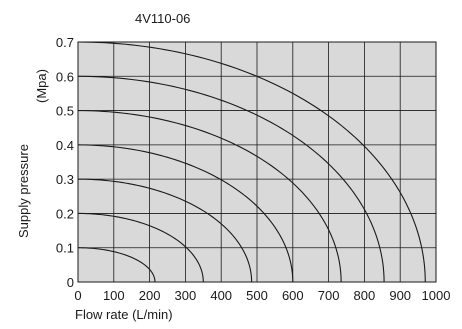 The height and width of the screenshot is (329, 462). I want to click on y-tick-label: 0.5, so click(65, 111).